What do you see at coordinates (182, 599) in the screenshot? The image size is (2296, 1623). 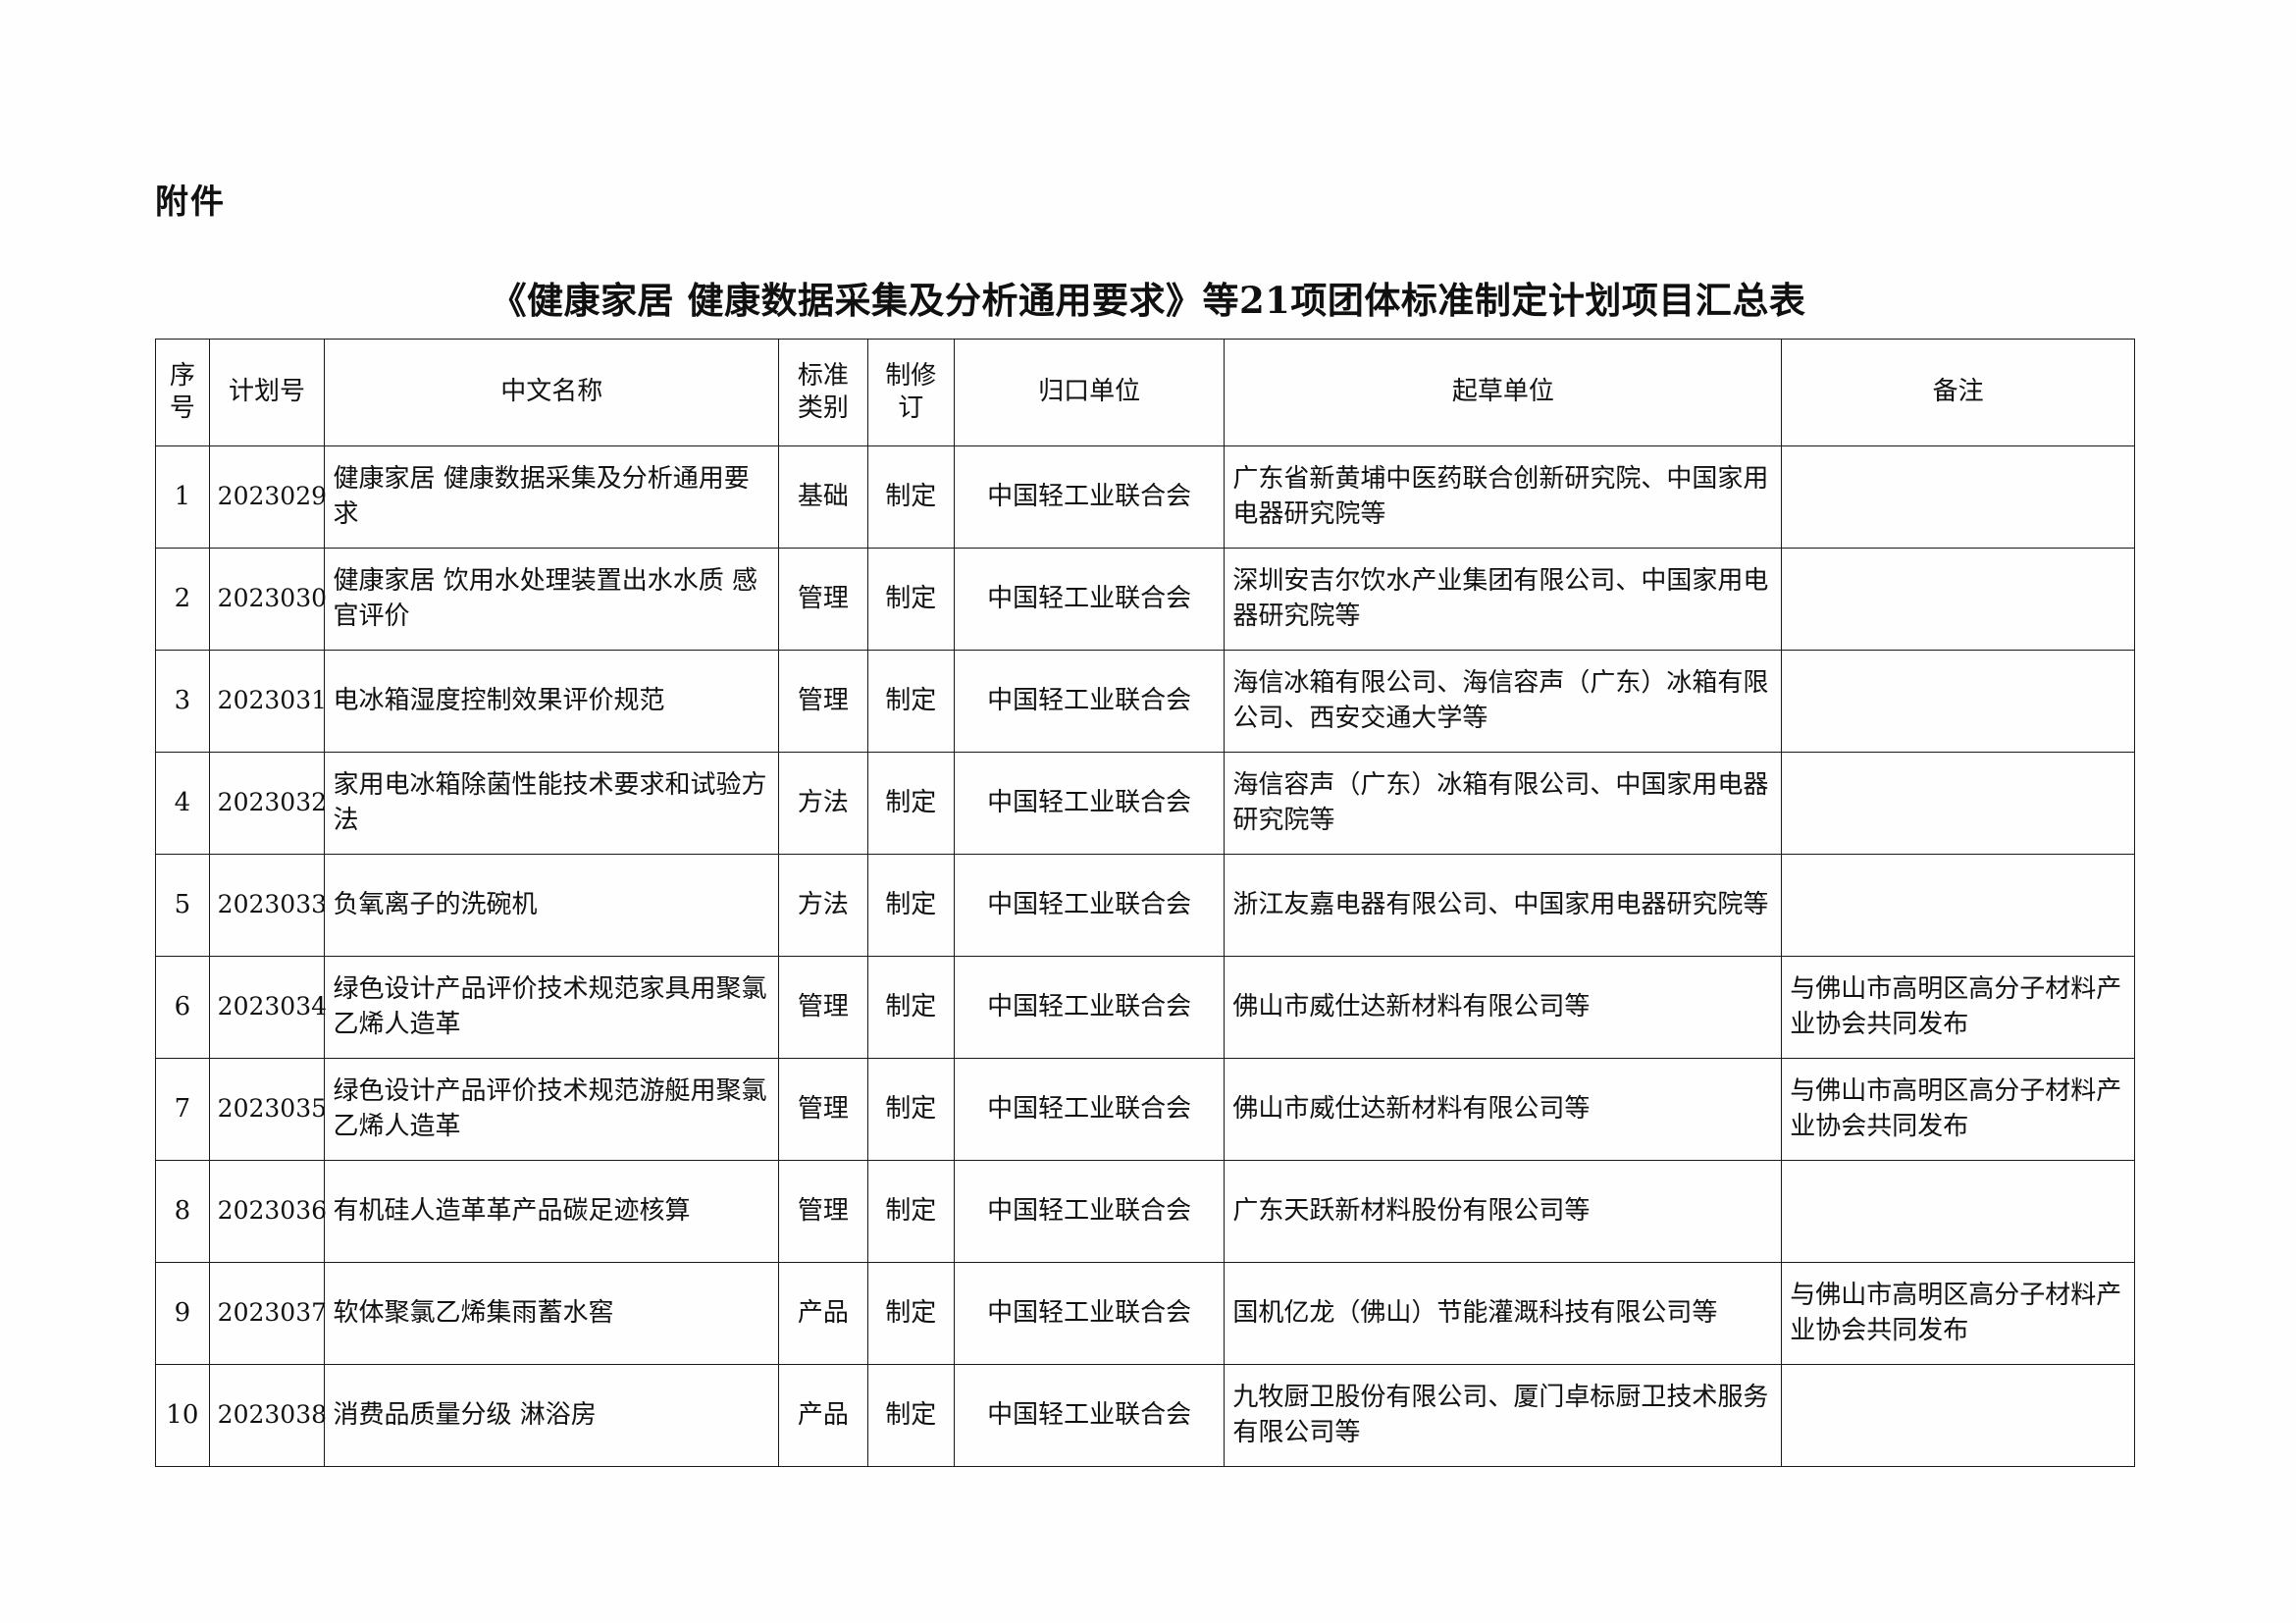 I see `cell-index: 2` at bounding box center [182, 599].